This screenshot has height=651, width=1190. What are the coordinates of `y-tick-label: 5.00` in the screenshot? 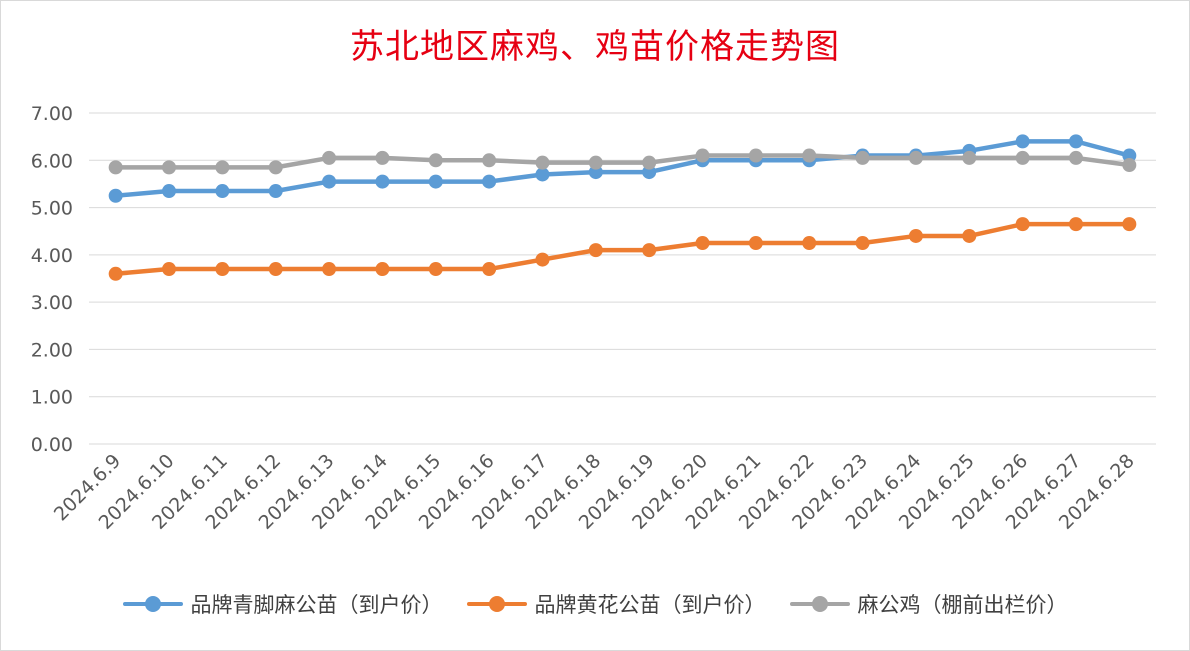 It's located at (52, 209).